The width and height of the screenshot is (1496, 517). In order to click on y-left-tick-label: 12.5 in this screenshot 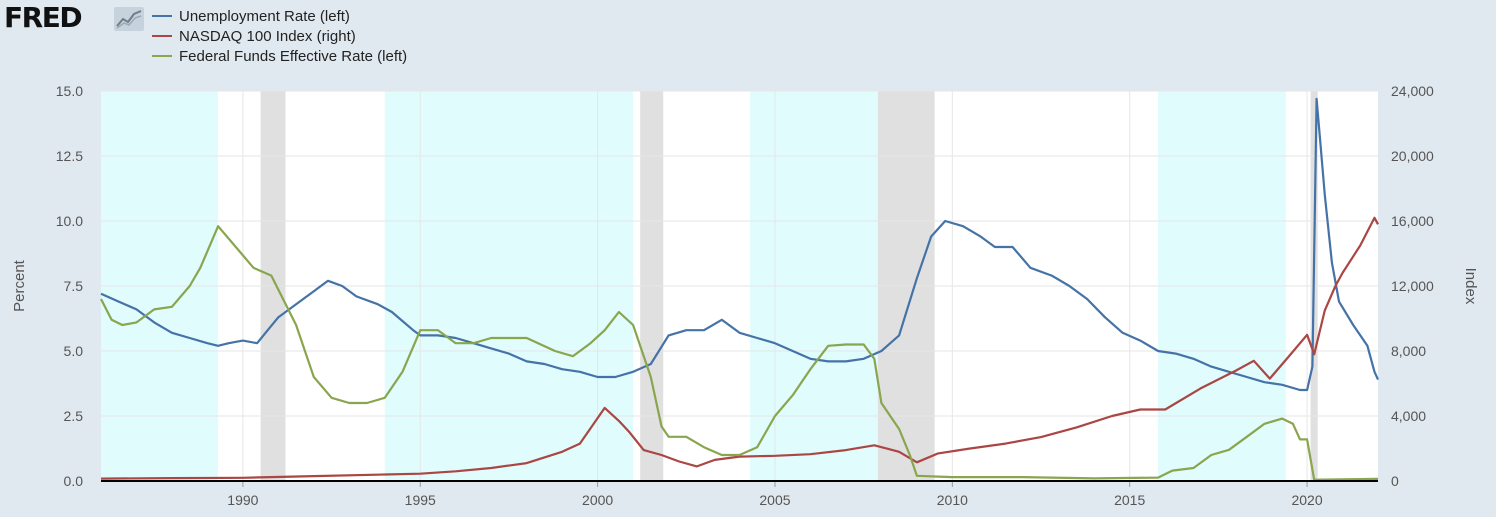, I will do `click(69, 156)`.